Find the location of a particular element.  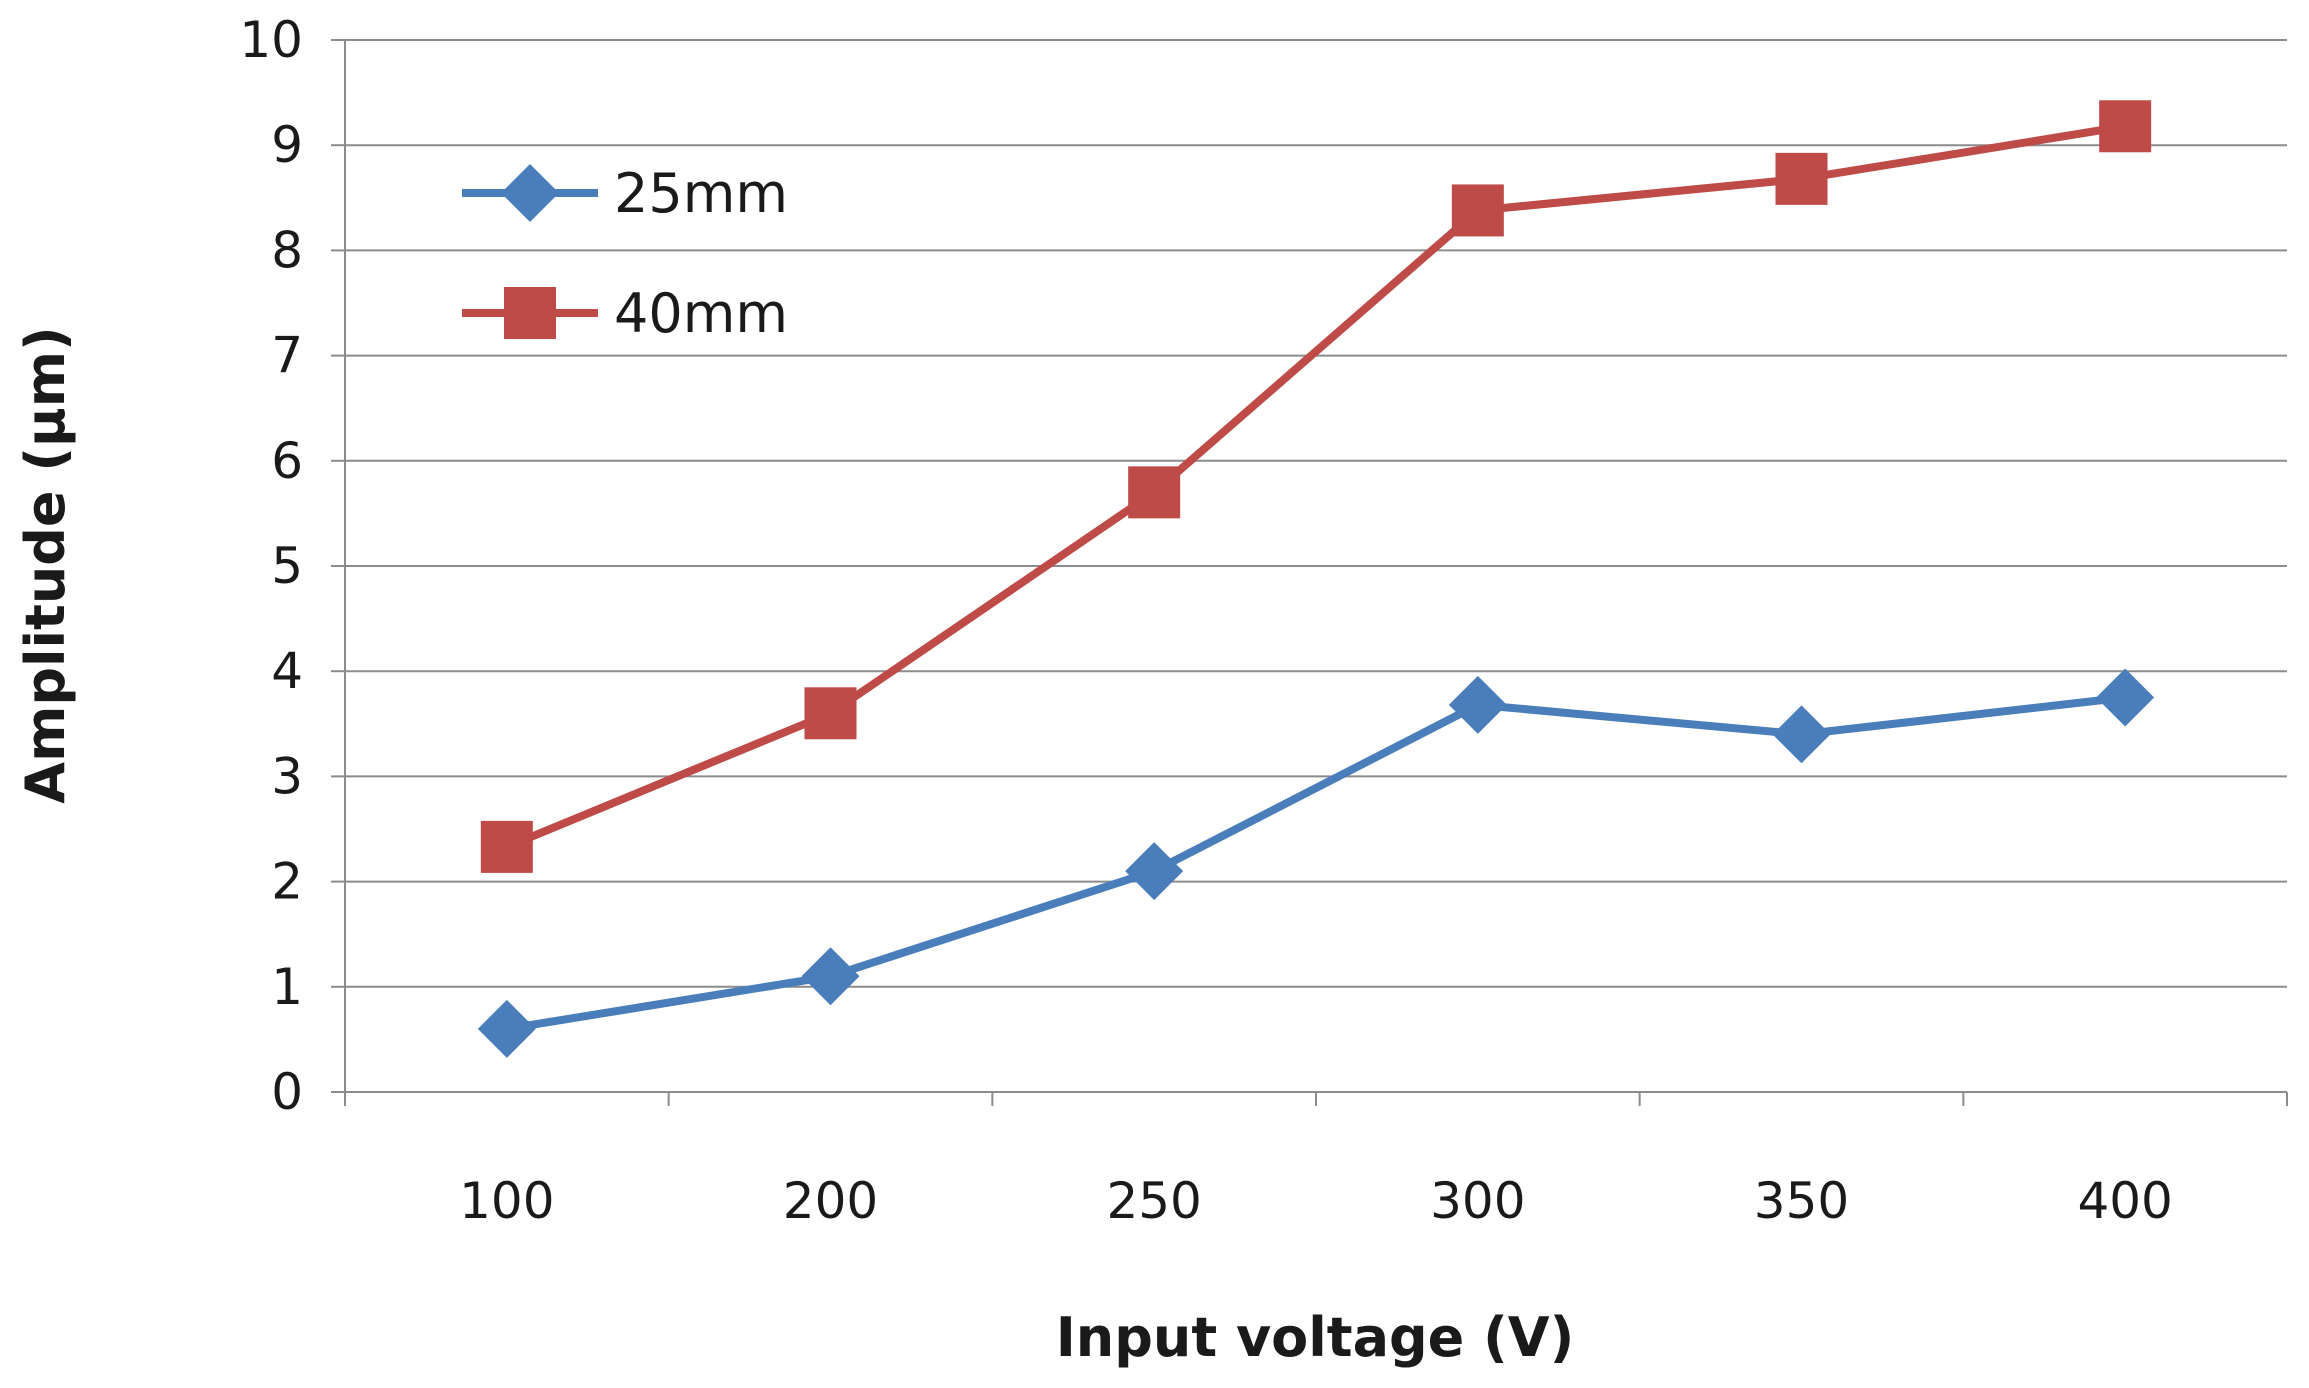

x-tick-labels: 100 200 250 300 350 400 is located at coordinates (1316, 1201).